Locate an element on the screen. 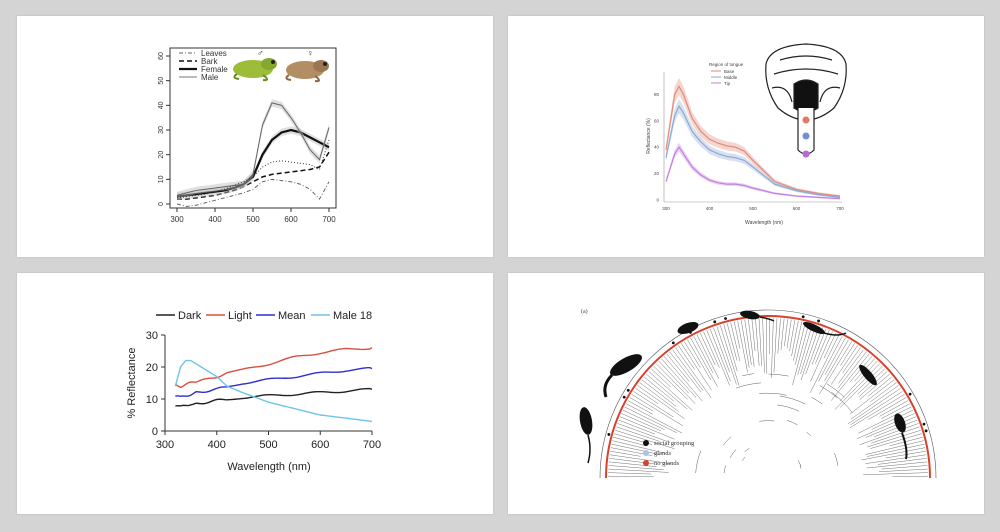 The height and width of the screenshot is (532, 1000). y-tick-label: 30 is located at coordinates (152, 336).